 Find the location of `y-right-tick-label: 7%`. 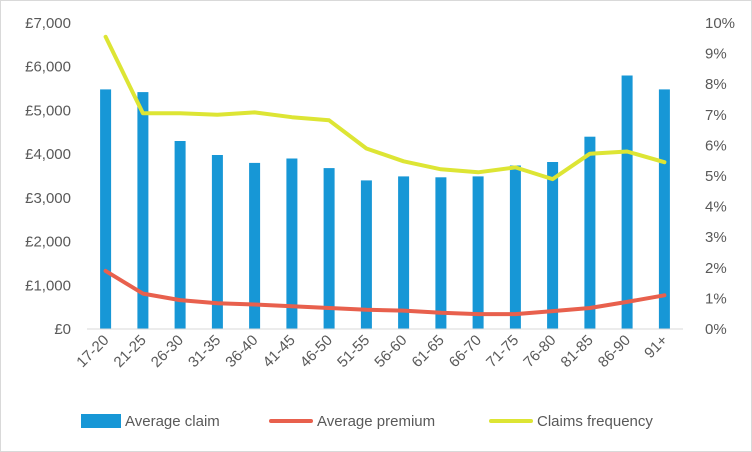

y-right-tick-label: 7% is located at coordinates (716, 115).